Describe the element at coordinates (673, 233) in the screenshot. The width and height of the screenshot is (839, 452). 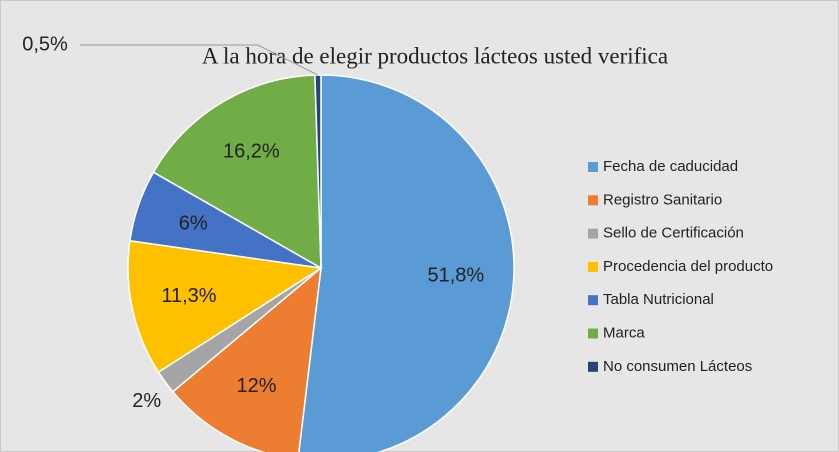
I see `legend-label: Sello de Certificación` at that location.